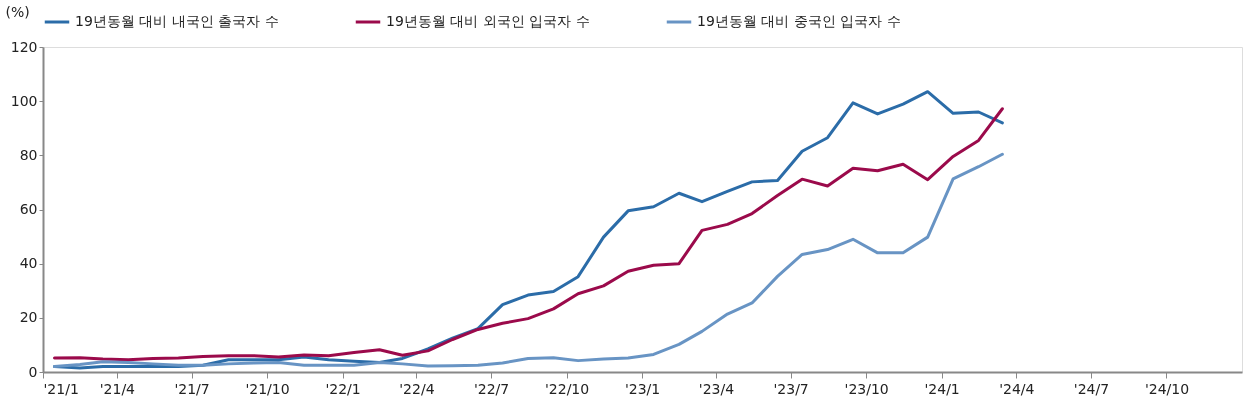  Describe the element at coordinates (488, 21) in the screenshot. I see `legend-label: 19년동월 대비 외국인 입국자 수` at that location.